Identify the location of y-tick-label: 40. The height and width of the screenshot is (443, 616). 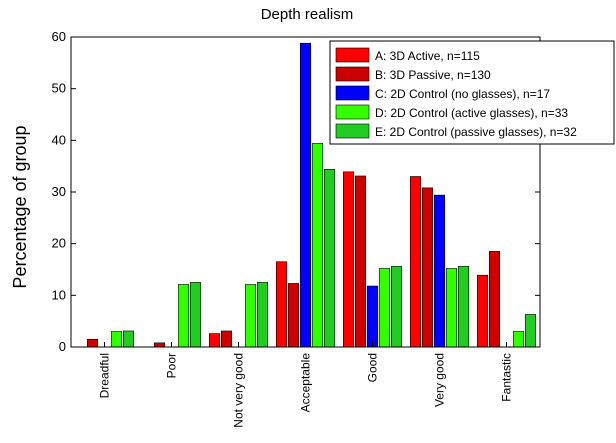
(59, 139).